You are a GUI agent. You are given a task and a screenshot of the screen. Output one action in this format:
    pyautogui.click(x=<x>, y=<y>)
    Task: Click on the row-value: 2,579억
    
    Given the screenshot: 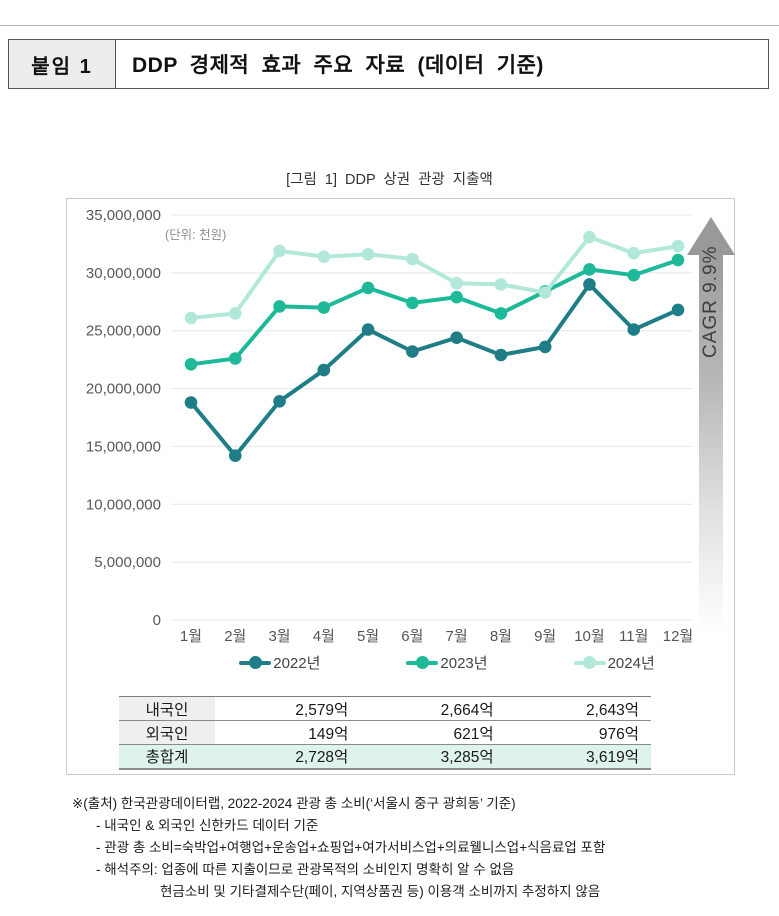 What is the action you would take?
    pyautogui.click(x=288, y=708)
    